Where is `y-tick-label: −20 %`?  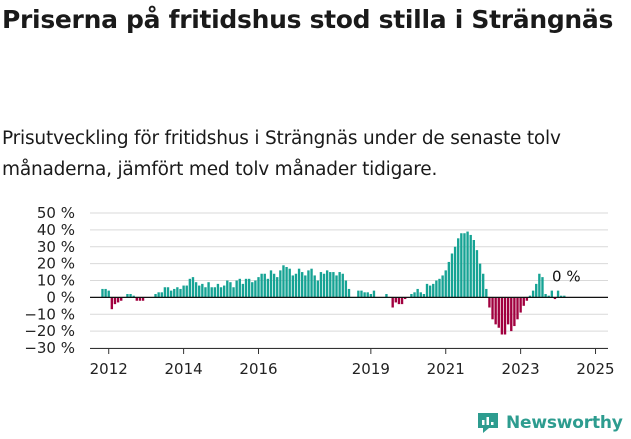 y-tick-label: −20 % is located at coordinates (49, 331).